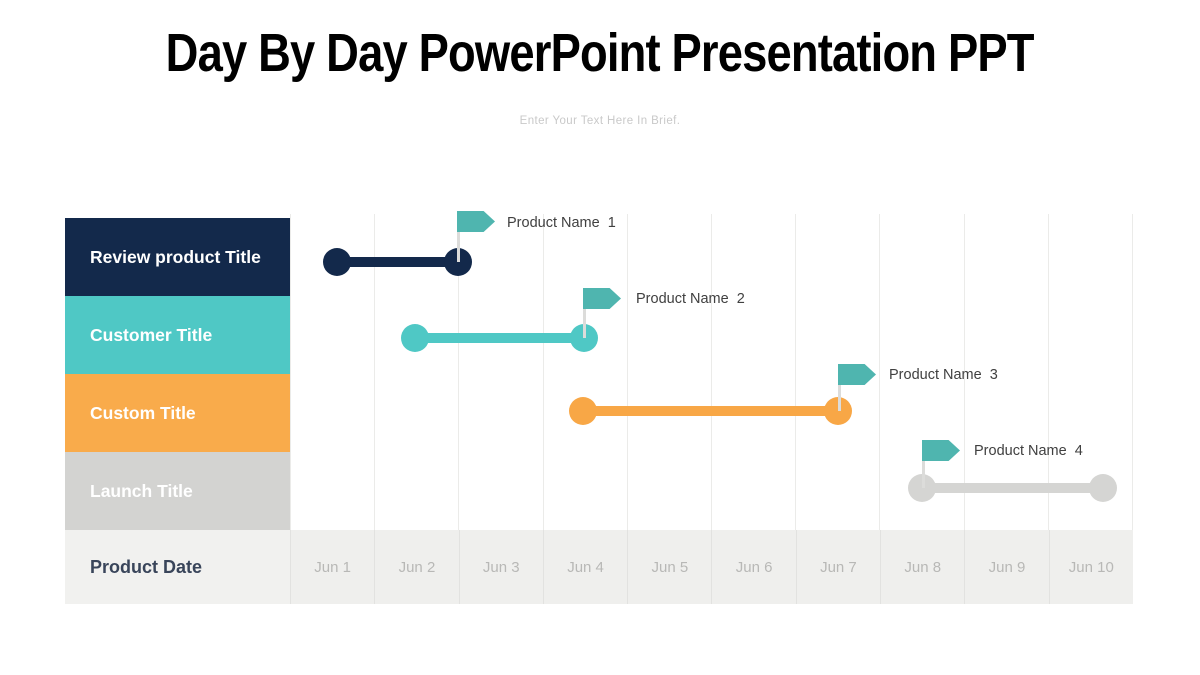  Describe the element at coordinates (415, 338) in the screenshot. I see `bar-2-start-dot` at that location.